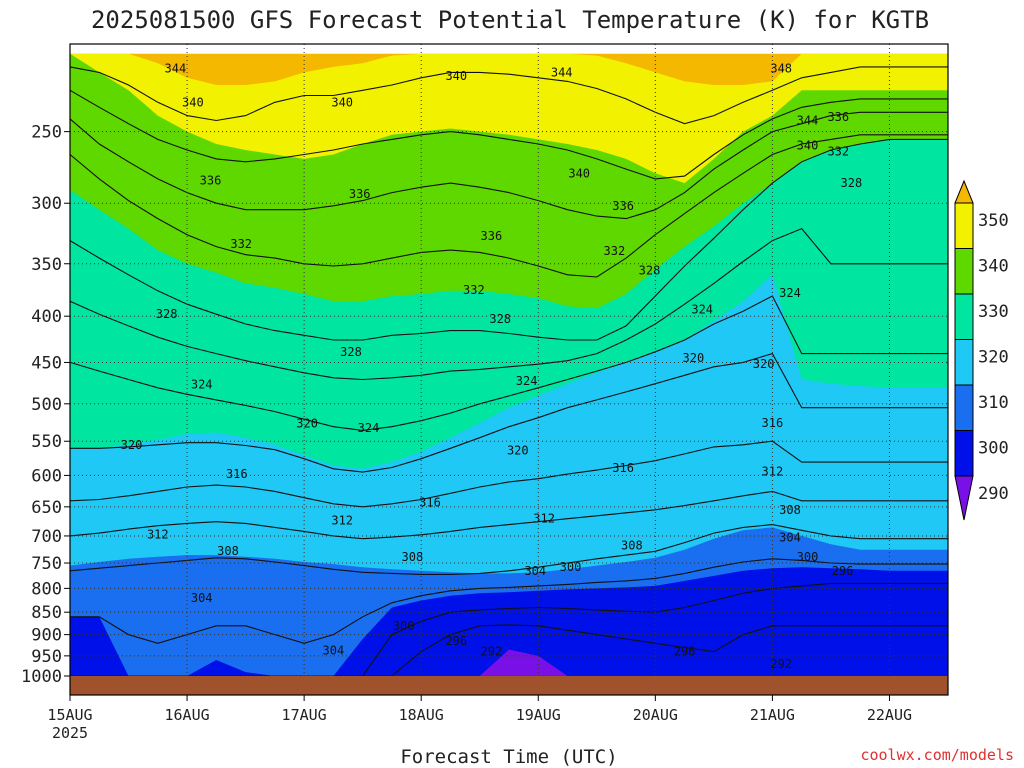 This screenshot has width=1024, height=768. I want to click on ground-bar, so click(509, 685).